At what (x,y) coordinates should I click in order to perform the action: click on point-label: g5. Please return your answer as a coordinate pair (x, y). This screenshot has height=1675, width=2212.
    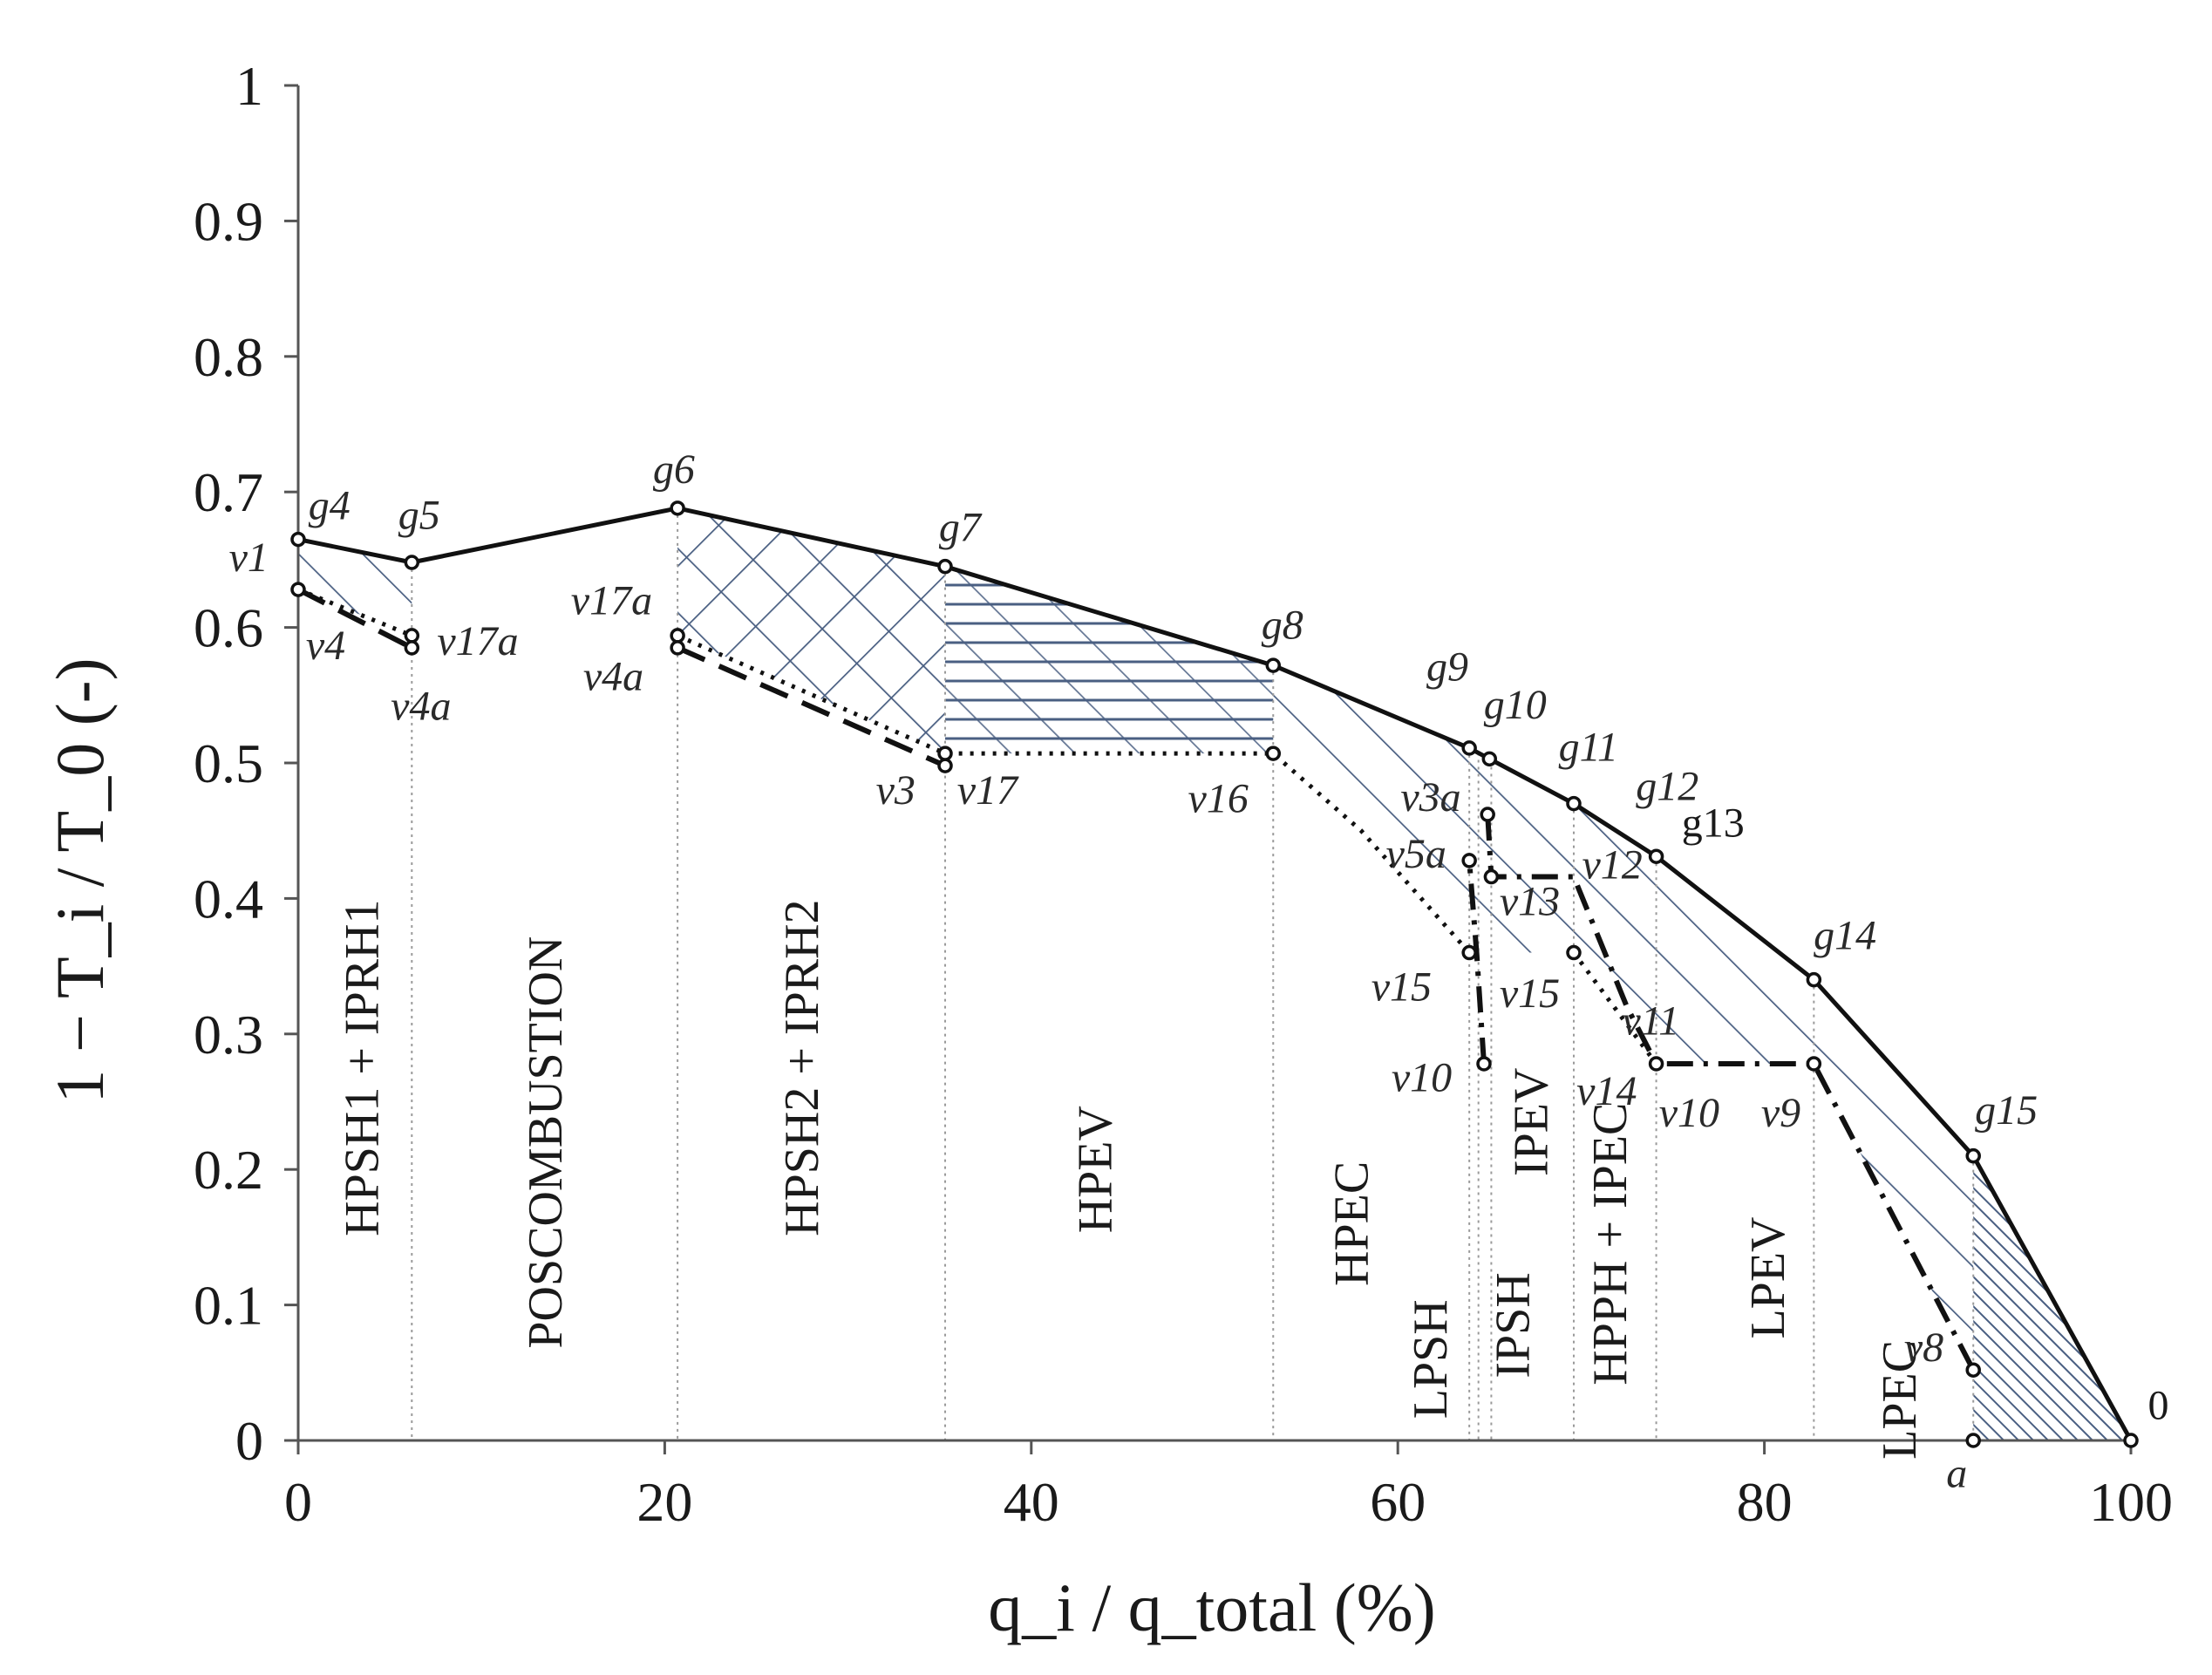
    Looking at the image, I should click on (419, 516).